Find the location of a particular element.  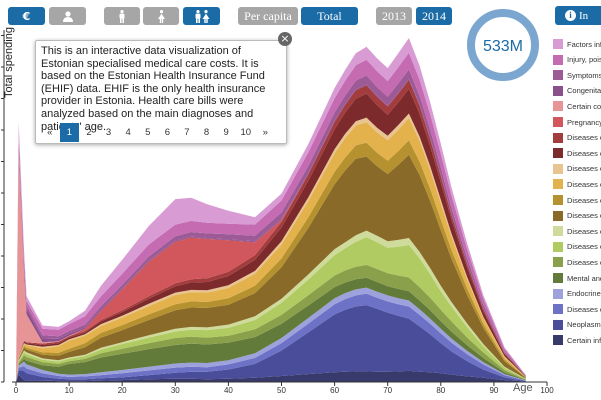

x-tick-label: 60 is located at coordinates (334, 390).